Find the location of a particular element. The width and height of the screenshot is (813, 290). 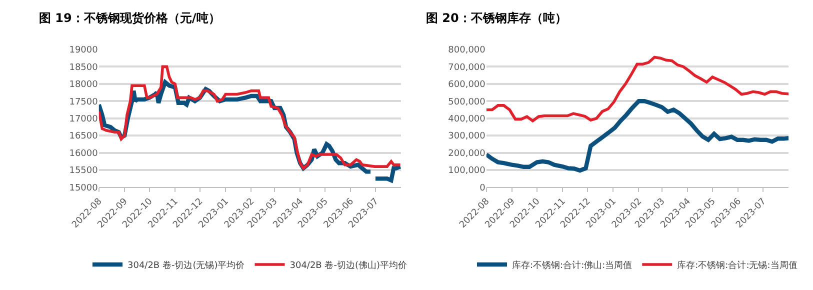

chart-title: 图 20：不锈钢库存（吨） is located at coordinates (496, 18).